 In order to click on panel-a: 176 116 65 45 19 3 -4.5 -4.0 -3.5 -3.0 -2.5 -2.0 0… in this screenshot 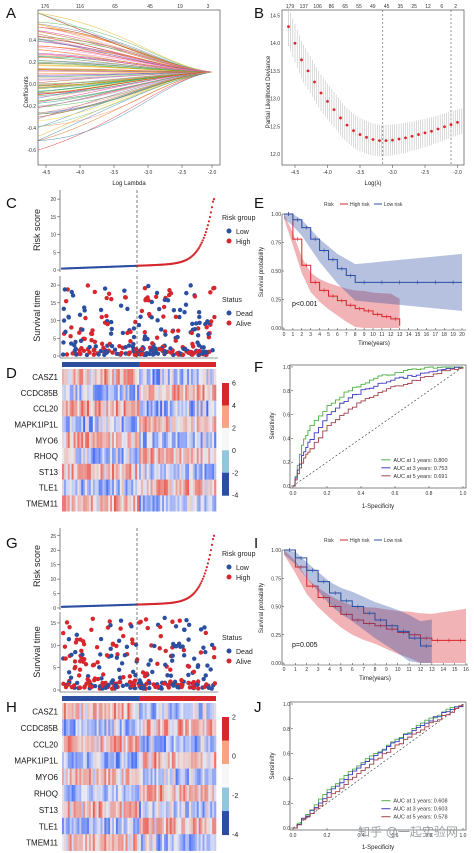, I will do `click(122, 95)`.